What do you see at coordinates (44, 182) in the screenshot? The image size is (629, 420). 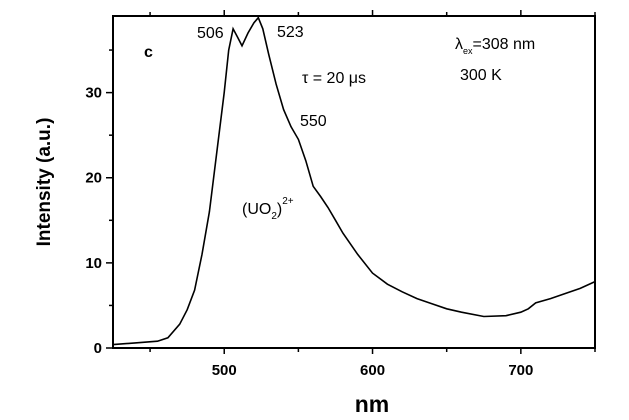 I see `y-axis-label: Intensity (a.u.)` at bounding box center [44, 182].